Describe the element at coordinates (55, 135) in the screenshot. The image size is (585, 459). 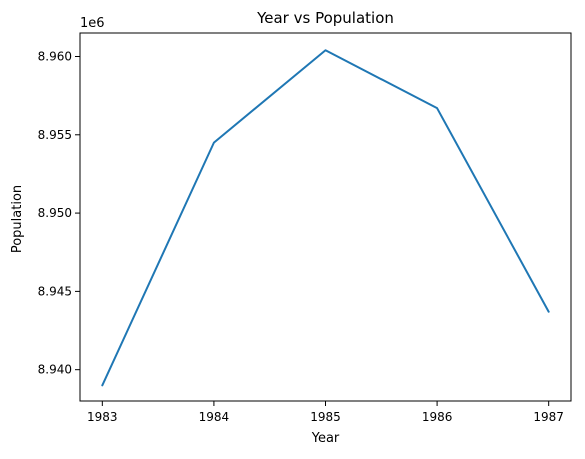
I see `y-tick-label: 8.955` at that location.